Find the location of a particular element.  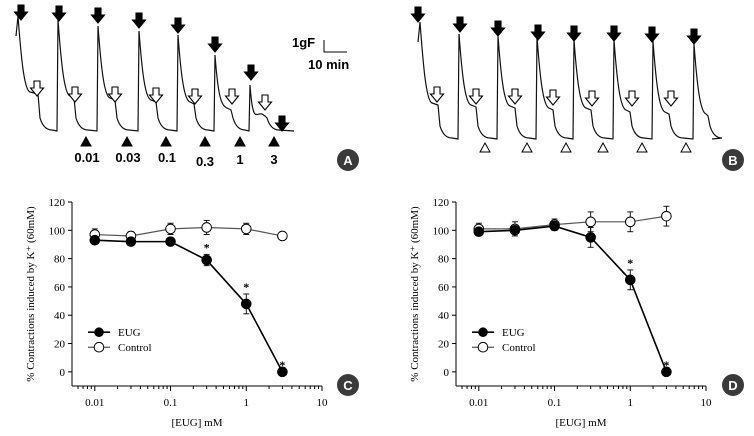

y-tick-label: 60 is located at coordinates (60, 288).